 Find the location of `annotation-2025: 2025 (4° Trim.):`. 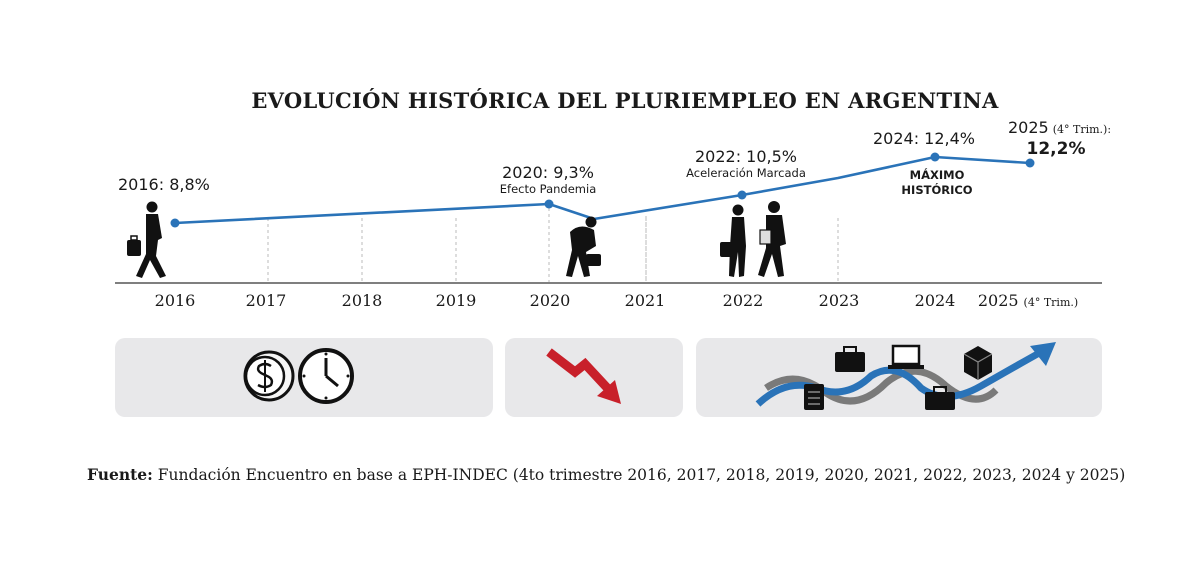

annotation-2025: 2025 (4° Trim.): is located at coordinates (1059, 127).